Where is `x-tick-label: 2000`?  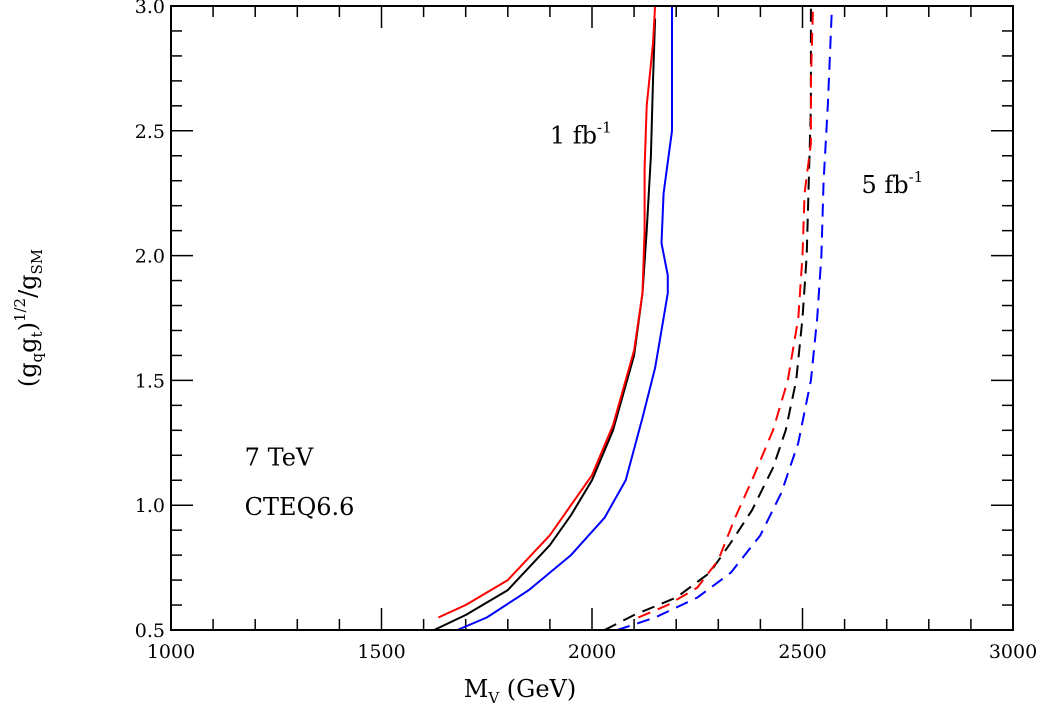 x-tick-label: 2000 is located at coordinates (592, 652).